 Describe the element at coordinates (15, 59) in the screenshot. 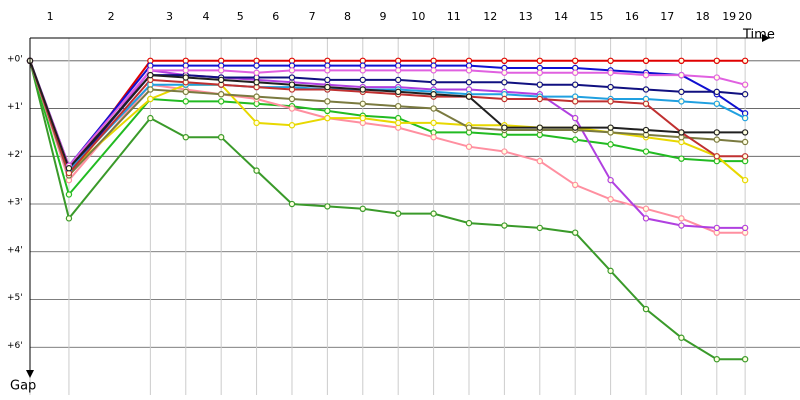

I see `y-tick-label: +0'` at that location.